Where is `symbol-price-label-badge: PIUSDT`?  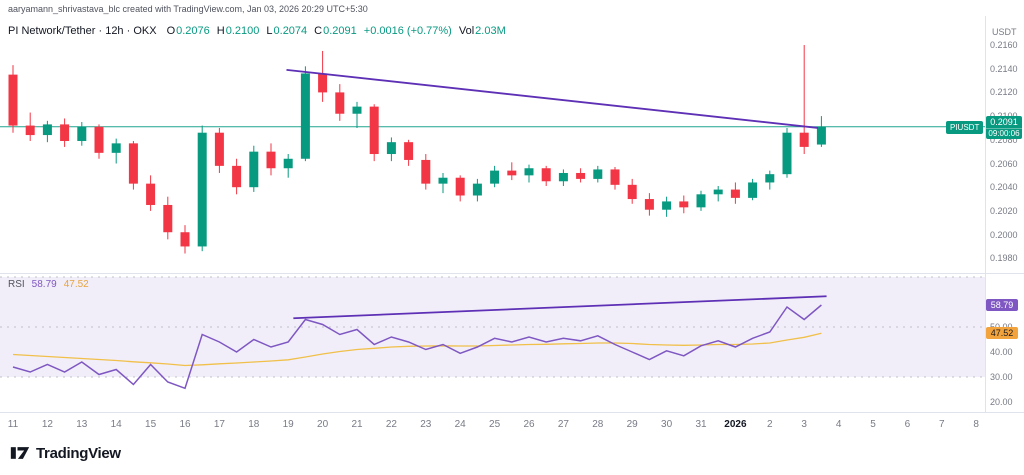 symbol-price-label-badge: PIUSDT is located at coordinates (965, 127).